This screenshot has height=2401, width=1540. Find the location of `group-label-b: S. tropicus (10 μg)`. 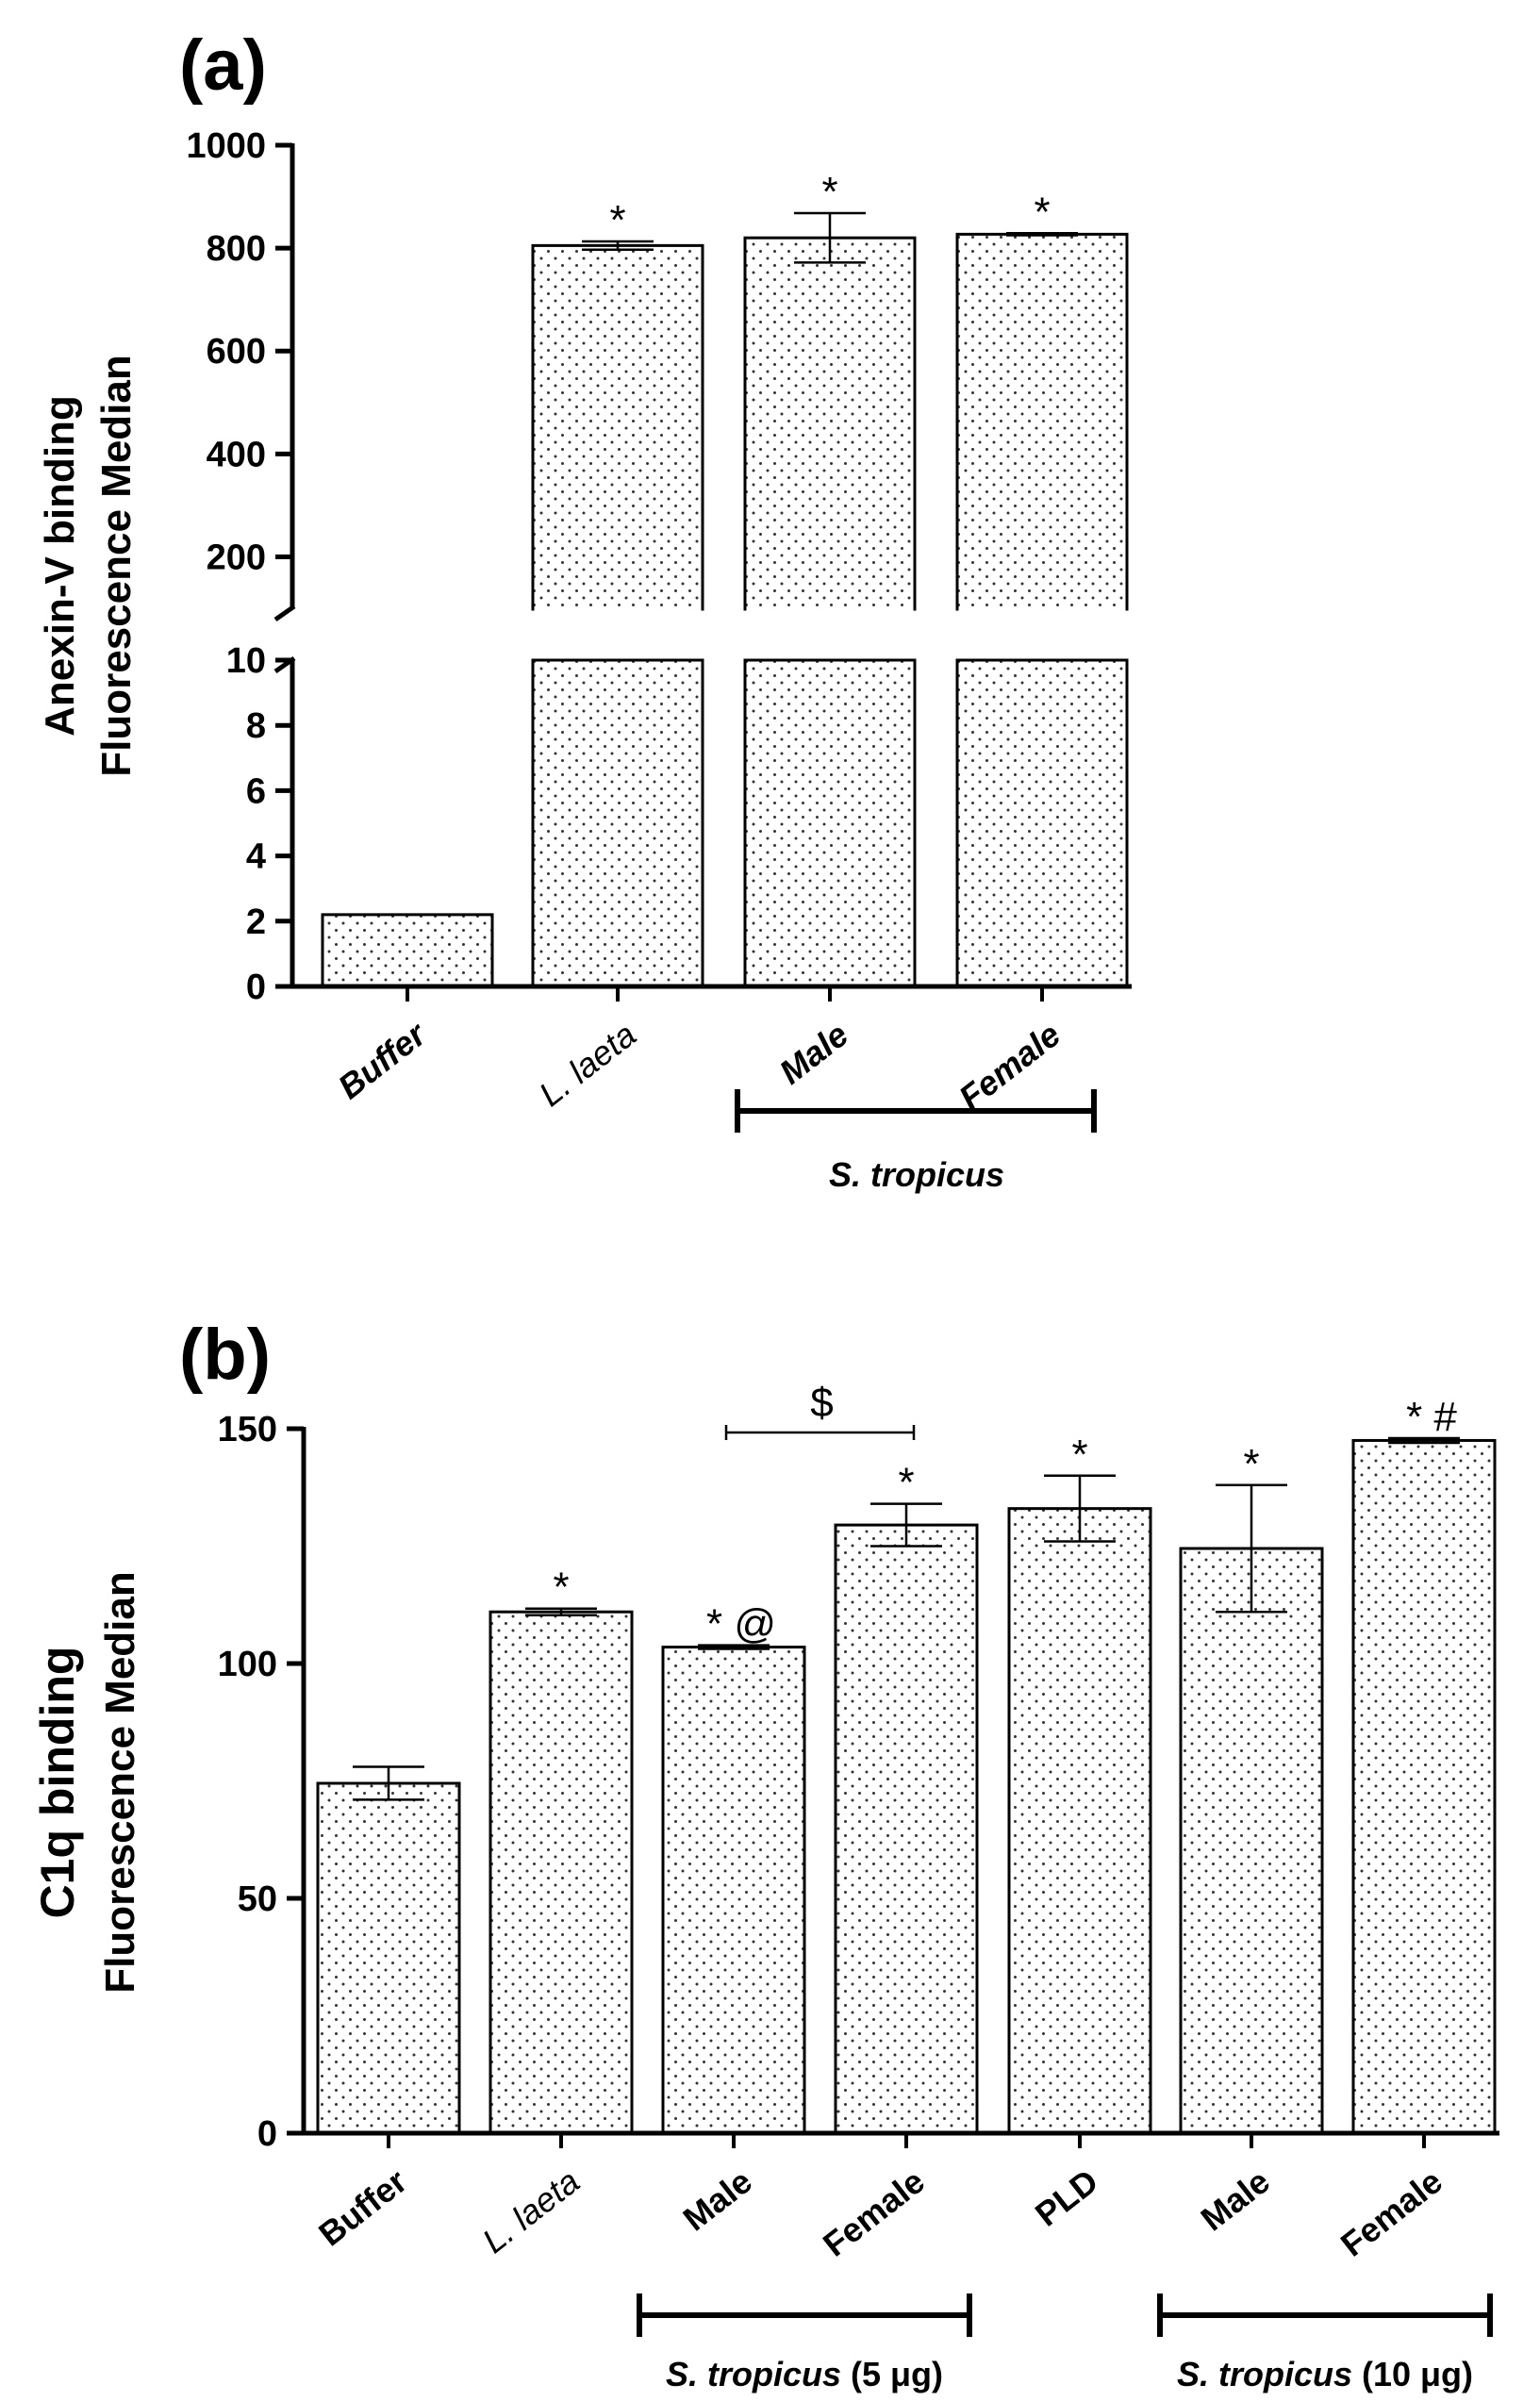

group-label-b: S. tropicus (10 μg) is located at coordinates (1325, 2374).